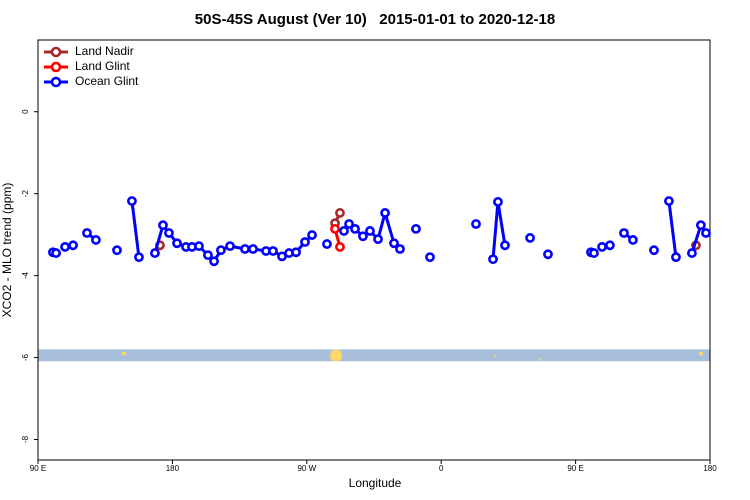 The image size is (750, 500). What do you see at coordinates (25, 439) in the screenshot?
I see `y-tick-label: -8` at bounding box center [25, 439].